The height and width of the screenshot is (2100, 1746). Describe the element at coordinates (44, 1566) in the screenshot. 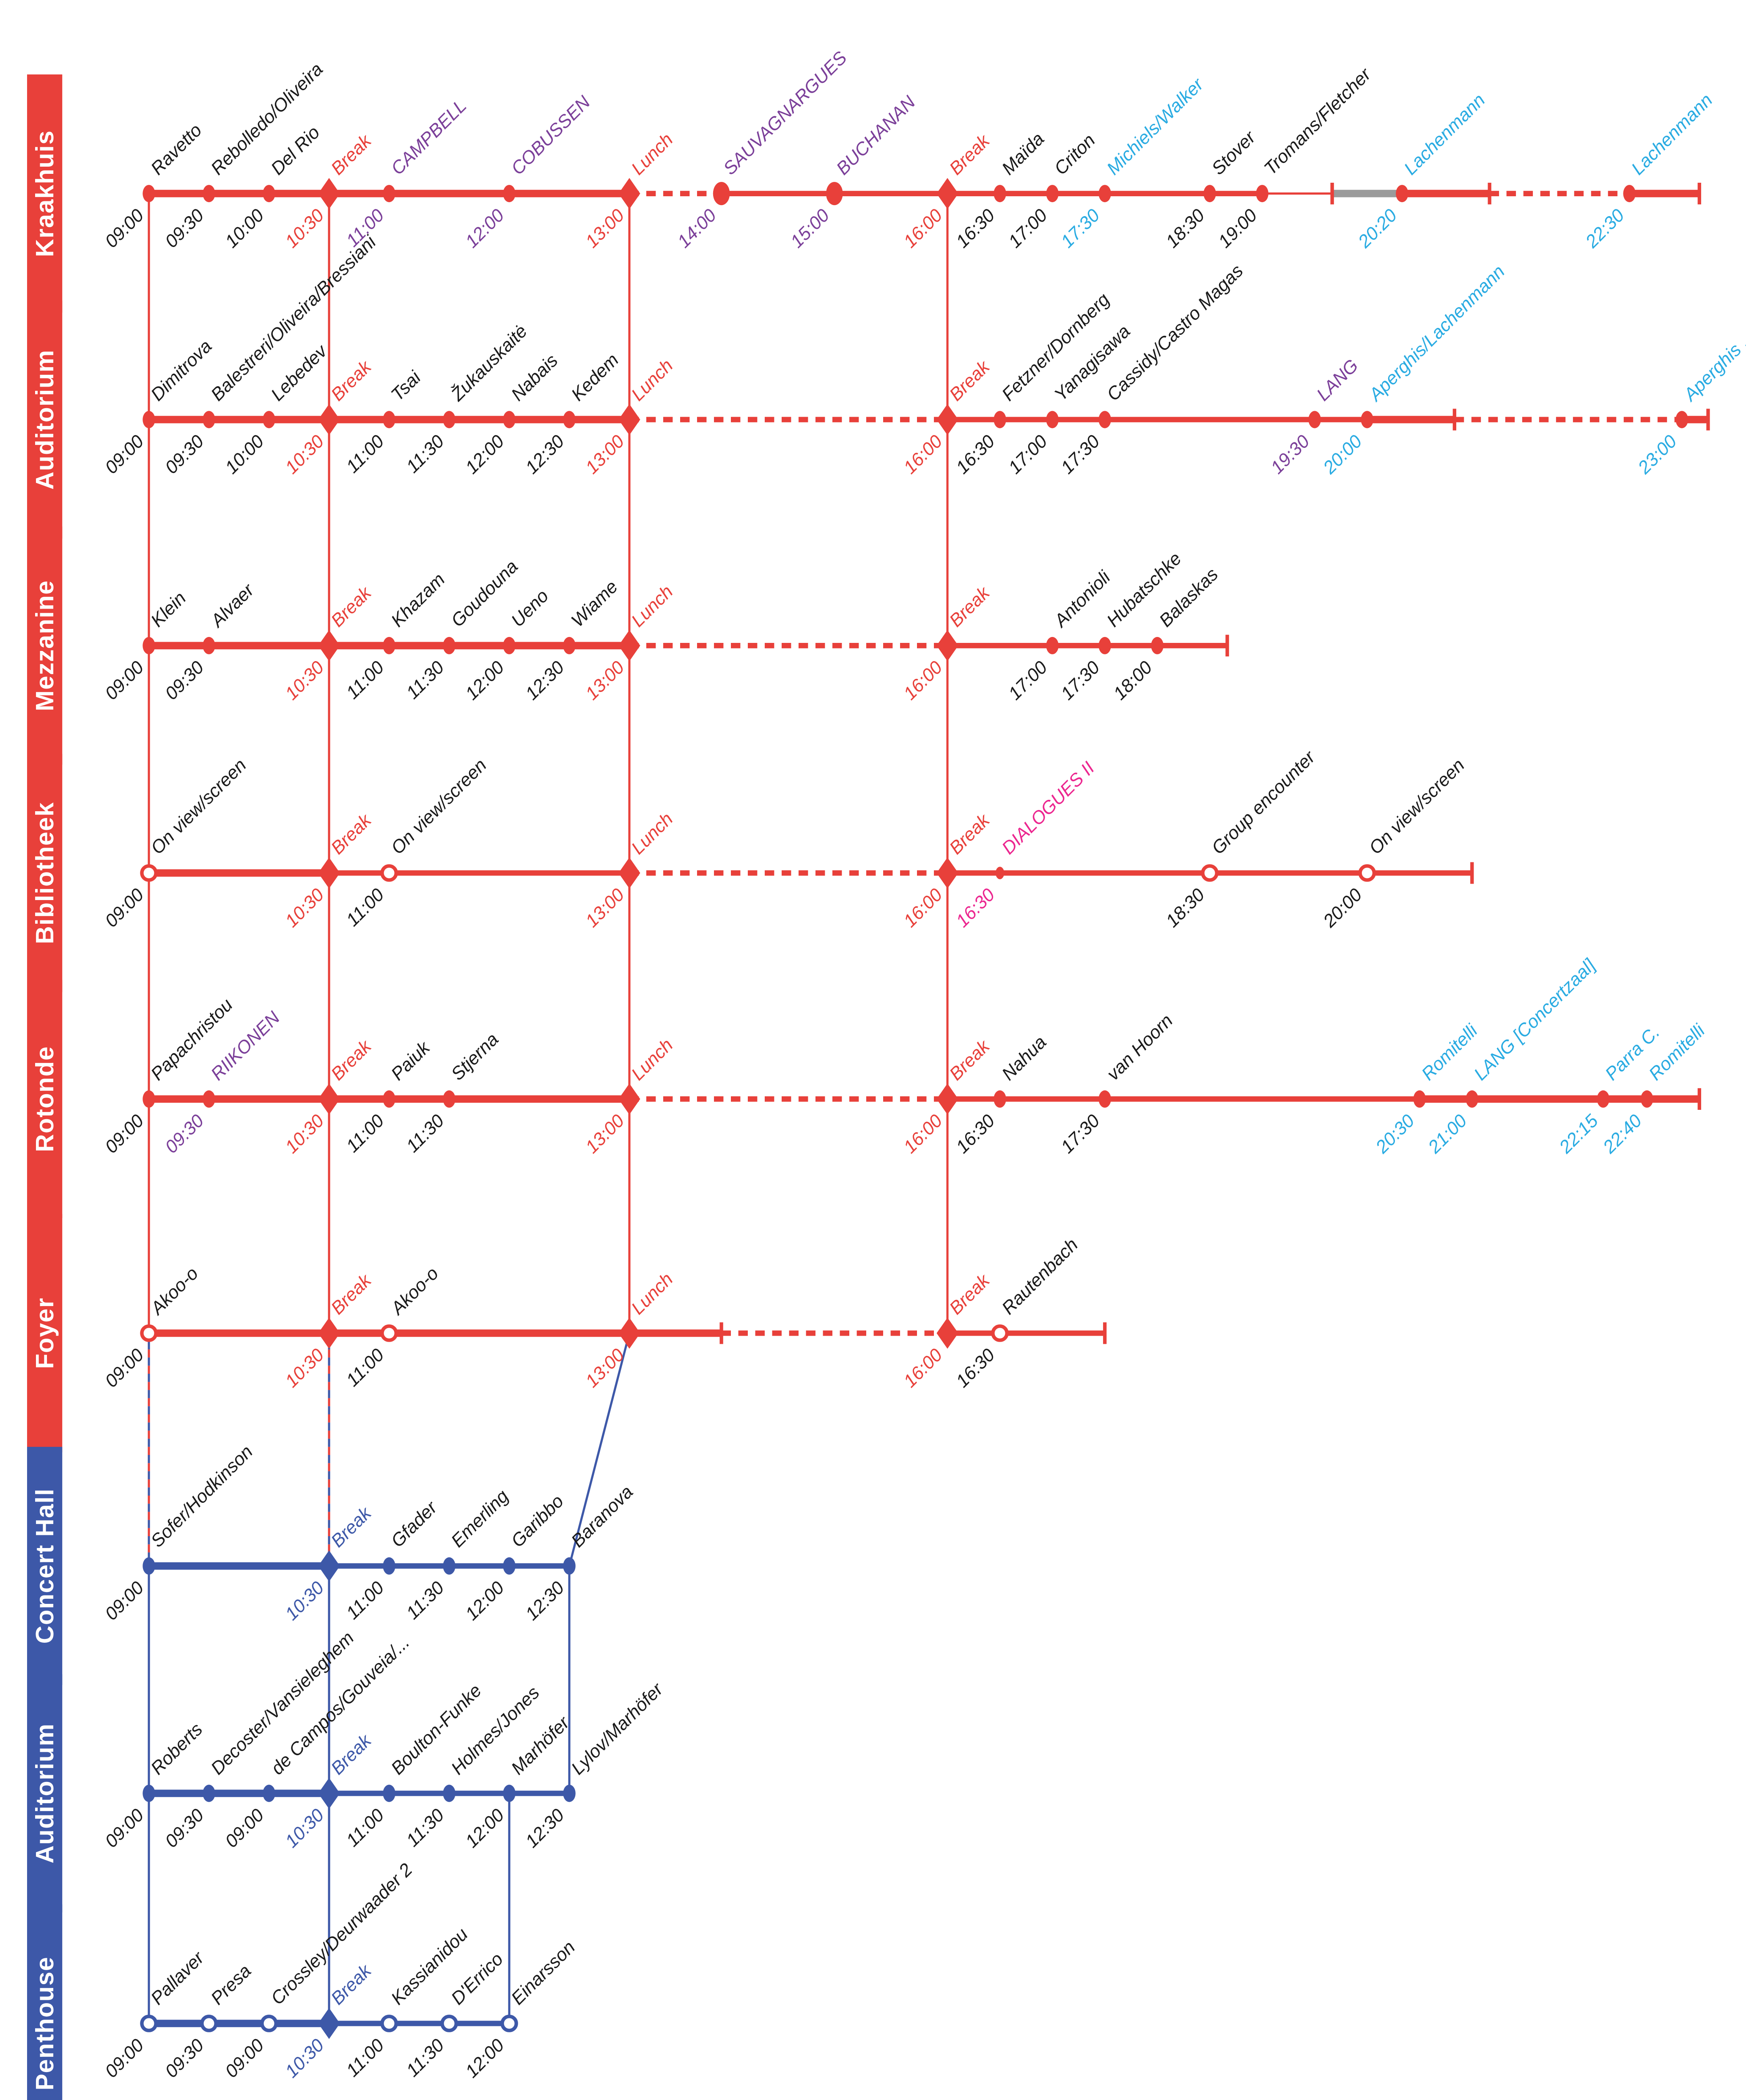

I see `venue-label: Concert Hall` at that location.